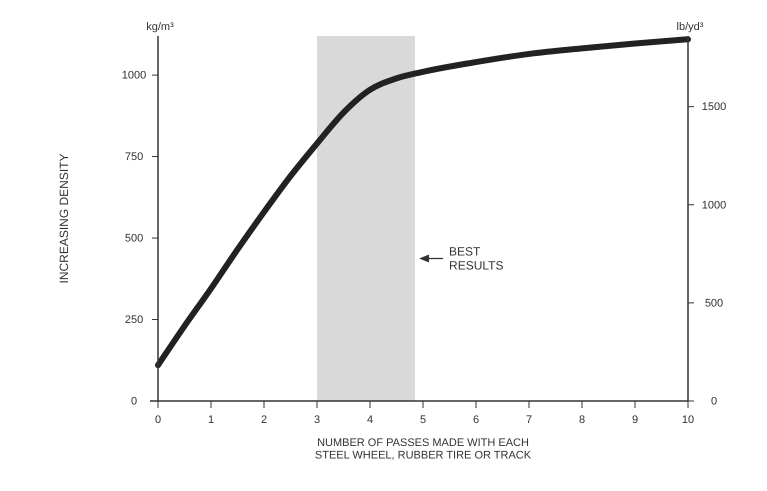 This screenshot has height=491, width=767. Describe the element at coordinates (635, 420) in the screenshot. I see `x-tick-label: 9` at that location.